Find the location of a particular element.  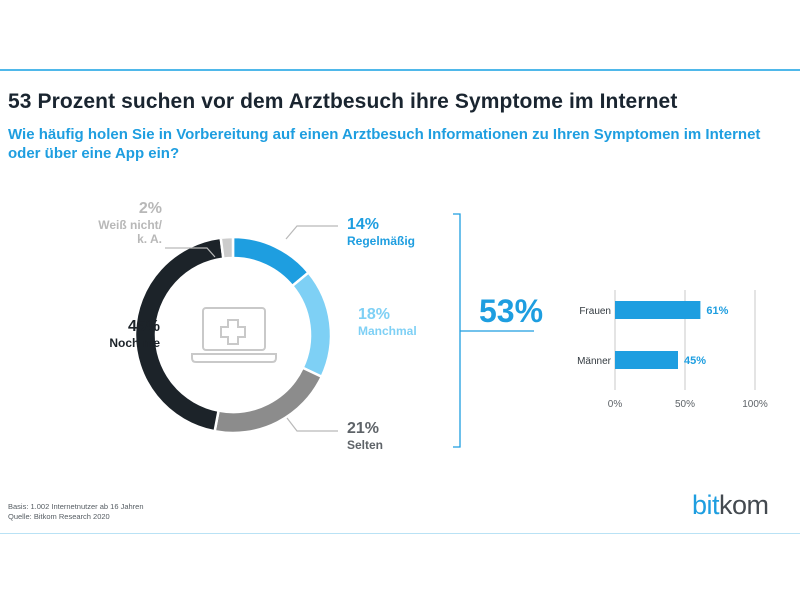

x-tick-label: 0% is located at coordinates (615, 404).